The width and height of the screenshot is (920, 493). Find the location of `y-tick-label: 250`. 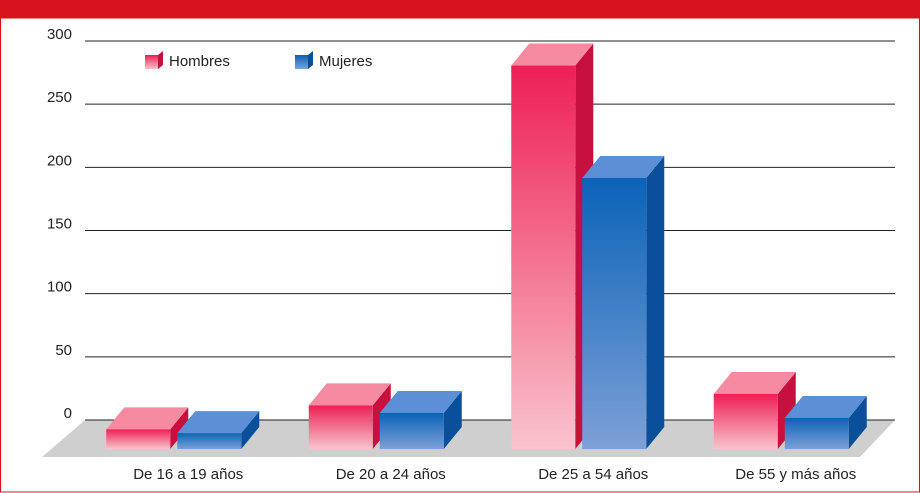

y-tick-label: 250 is located at coordinates (59, 97).